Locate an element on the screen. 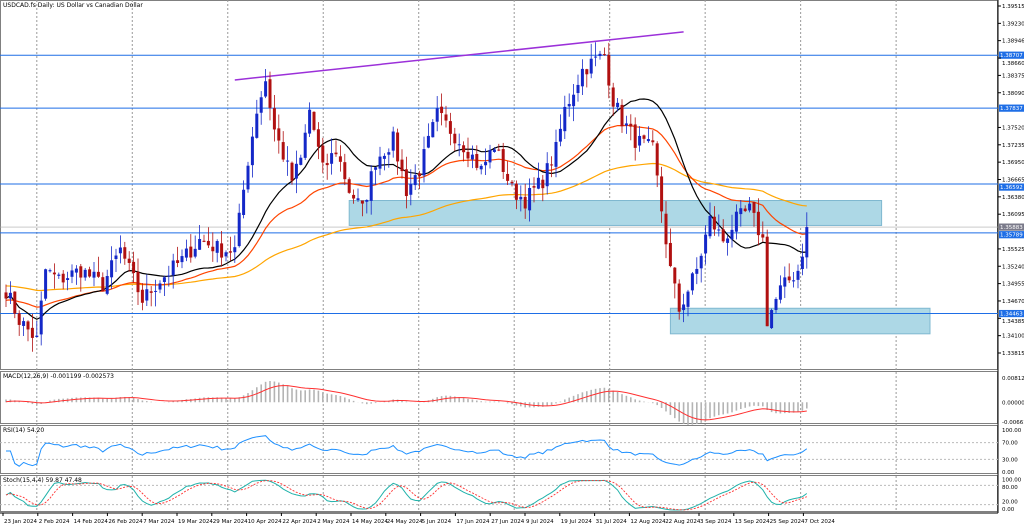  macd-label: MACD(12,26,9) -0.001199 -0.002573 is located at coordinates (58, 376).